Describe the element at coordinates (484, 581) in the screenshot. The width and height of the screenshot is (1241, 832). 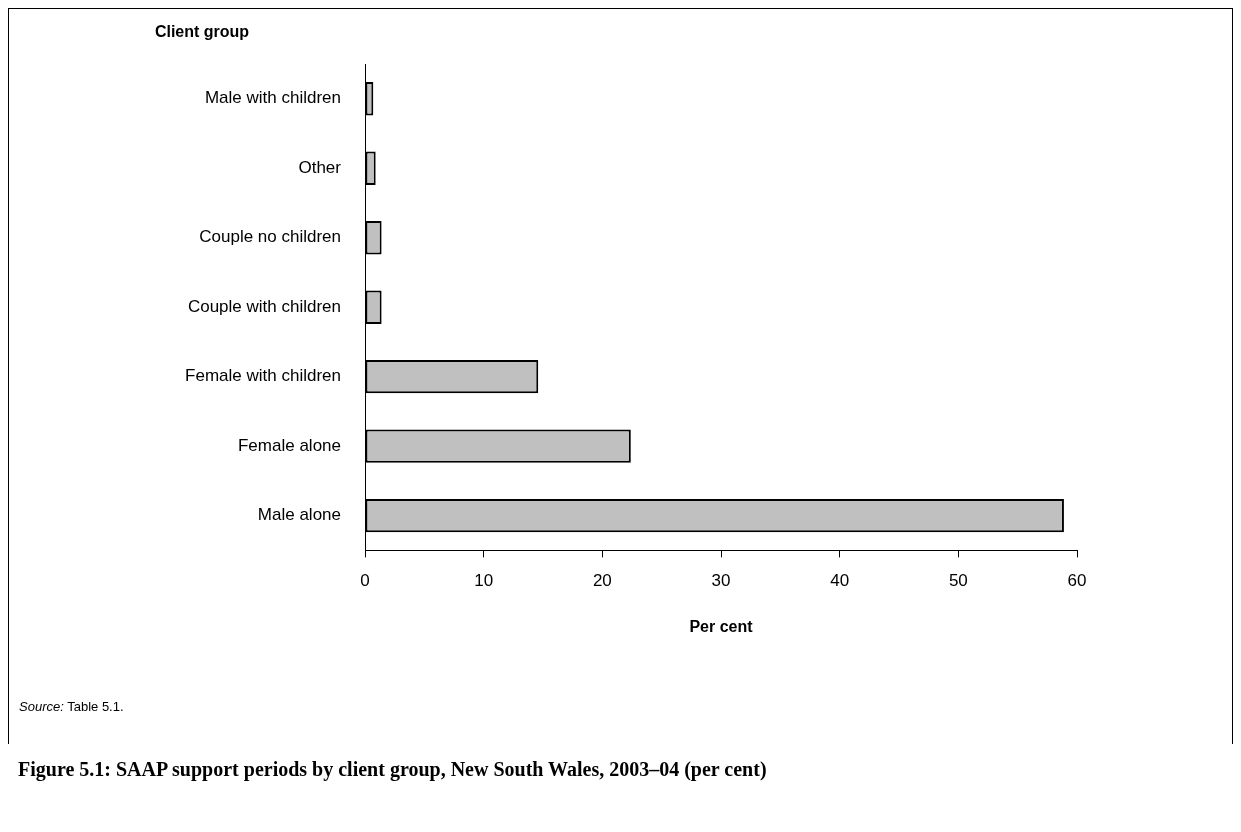
I see `x-tick-label: 10` at that location.